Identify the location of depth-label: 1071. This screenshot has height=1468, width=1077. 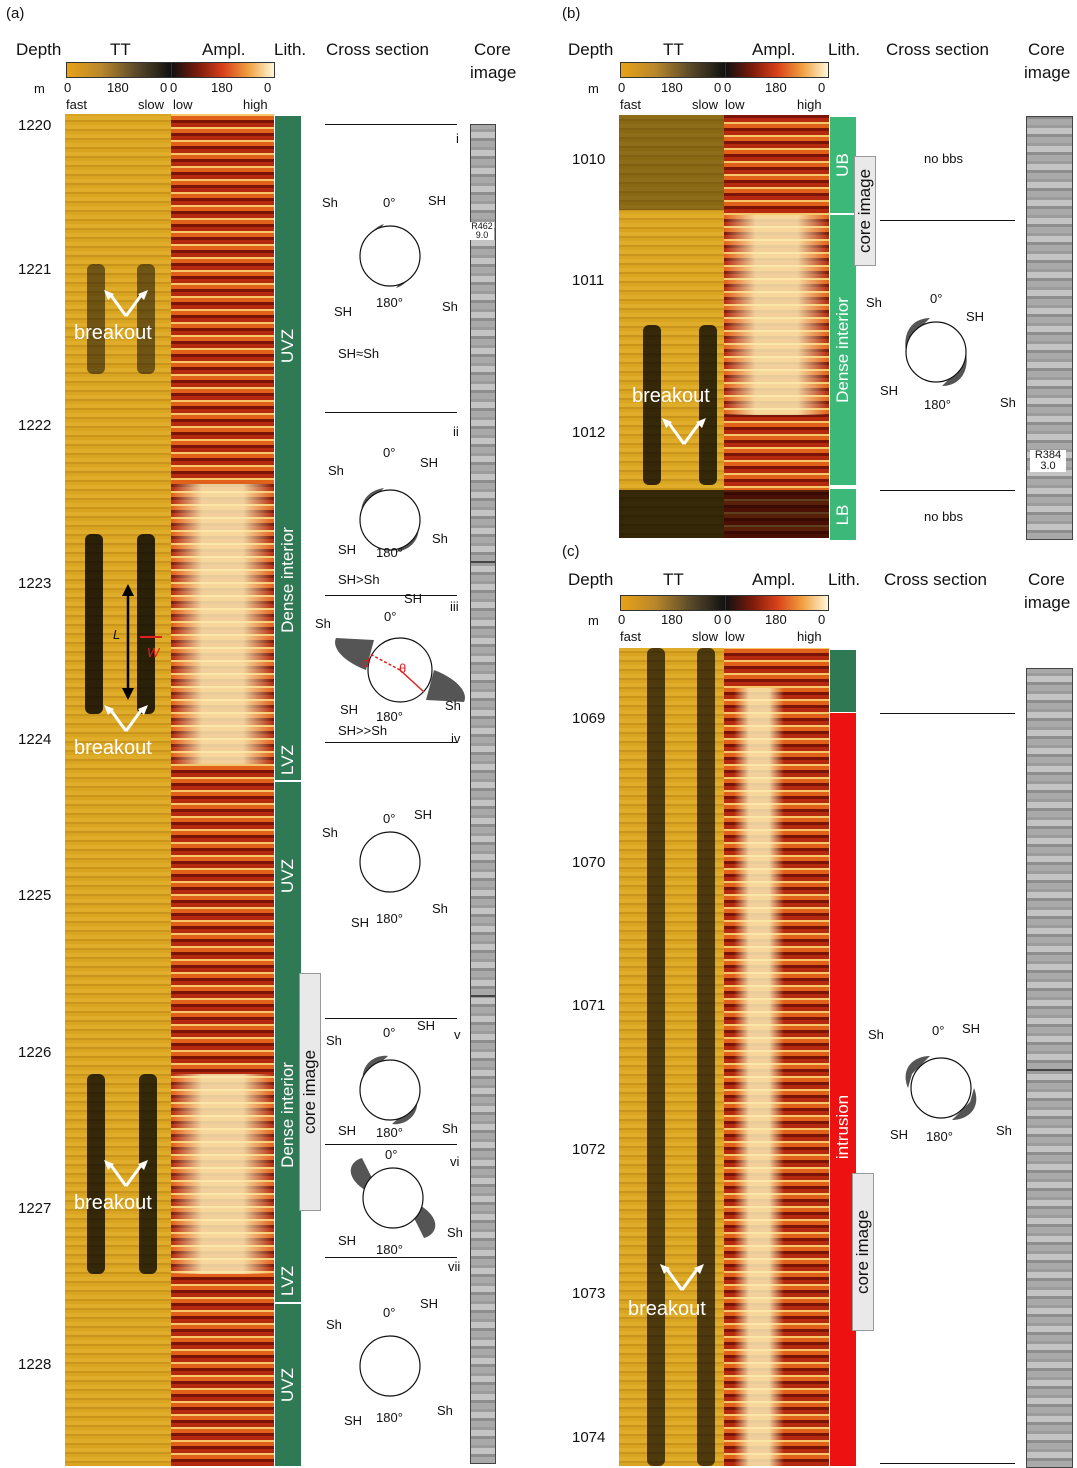
(589, 1005).